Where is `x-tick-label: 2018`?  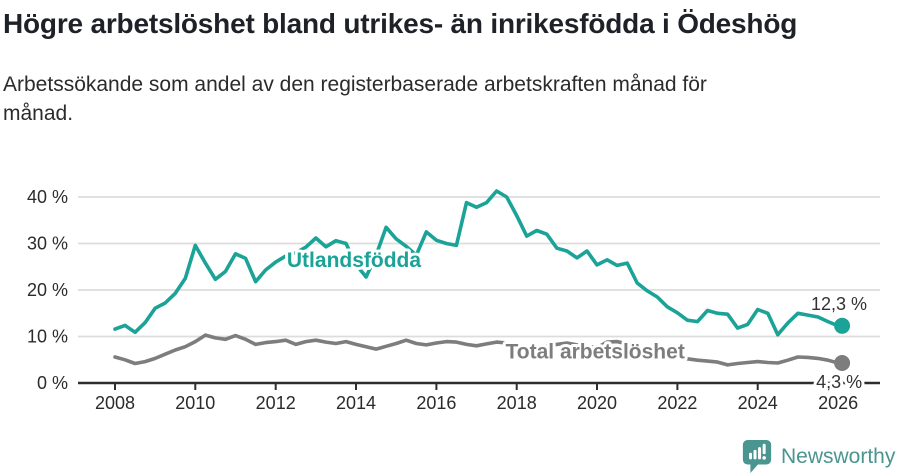 x-tick-label: 2018 is located at coordinates (517, 403).